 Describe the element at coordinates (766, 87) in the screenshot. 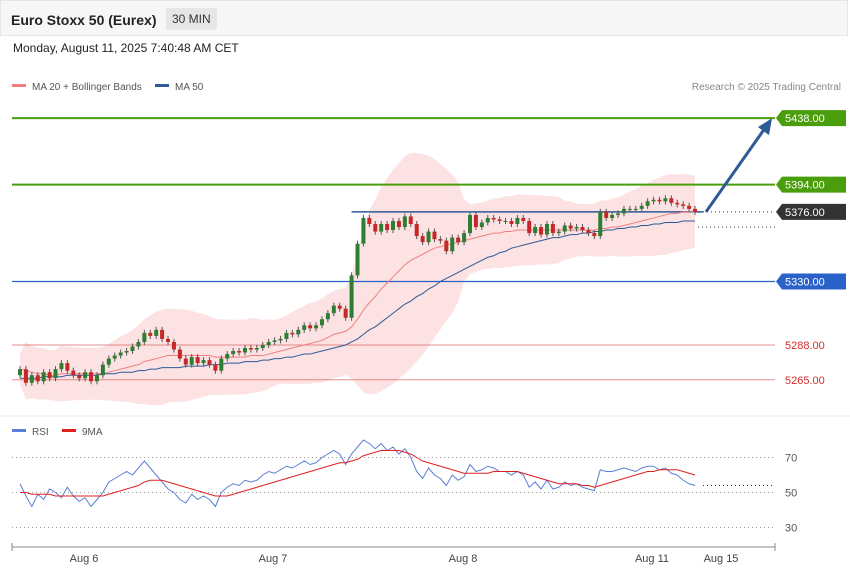

I see `copyright-label: Research © 2025 Trading Central` at that location.